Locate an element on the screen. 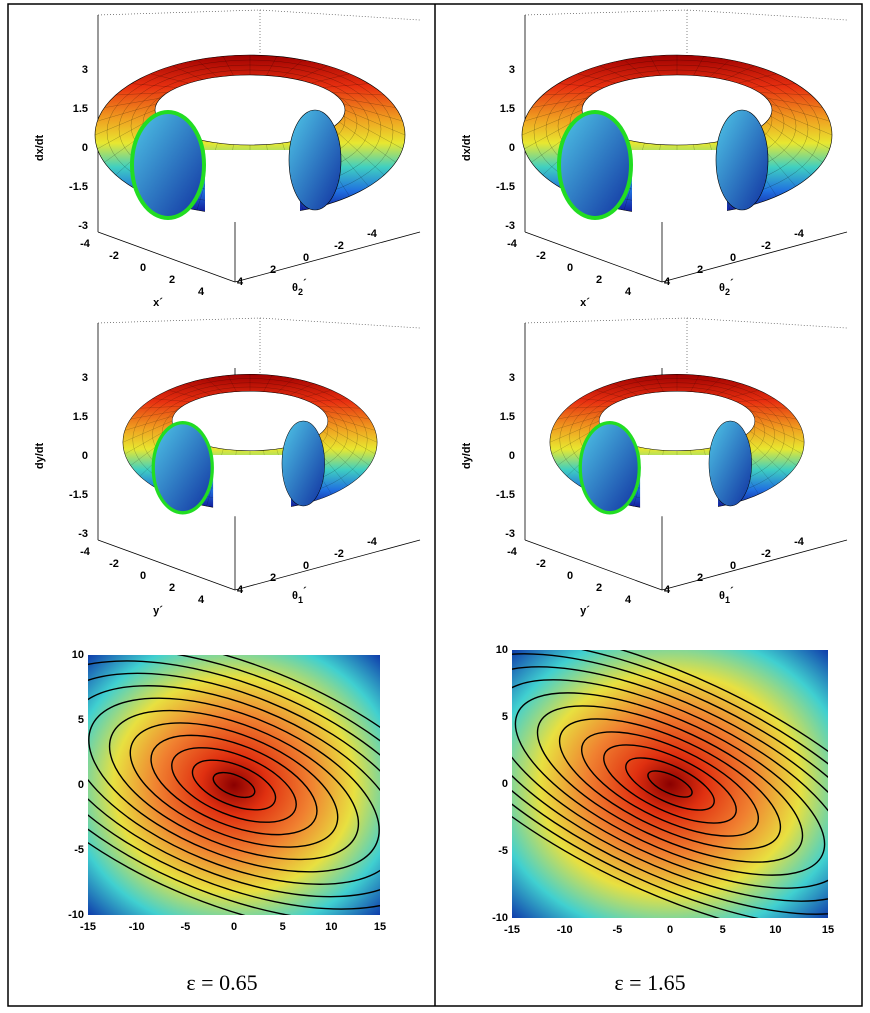  surface-panel: 3 1.5 0 -1.5 -3 -4 -2 0 2 4 4 2 0 -2 -4 dy/dt y´ θ1´ is located at coordinates (227, 467).